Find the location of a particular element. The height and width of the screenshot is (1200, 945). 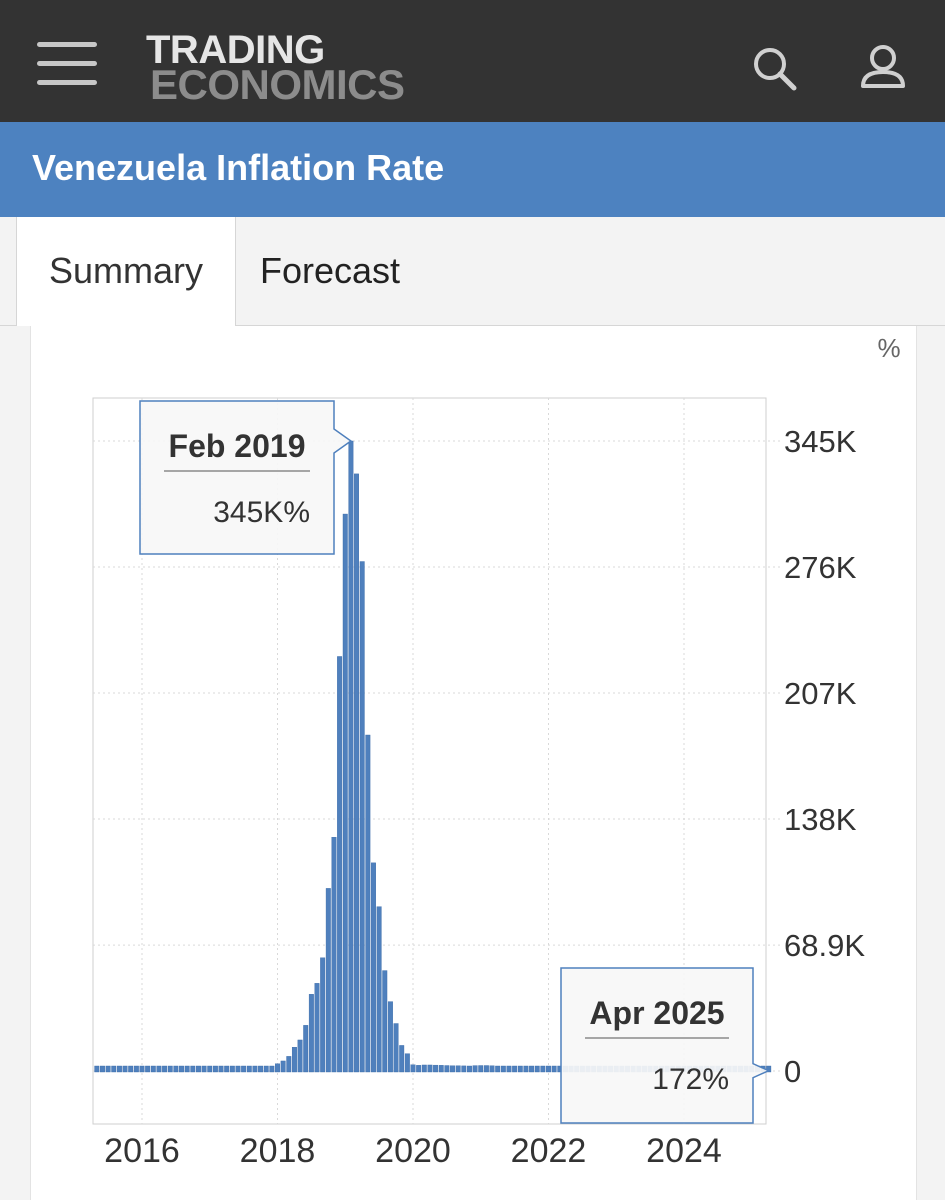

tooltip-date: Apr 2025 is located at coordinates (656, 1013).